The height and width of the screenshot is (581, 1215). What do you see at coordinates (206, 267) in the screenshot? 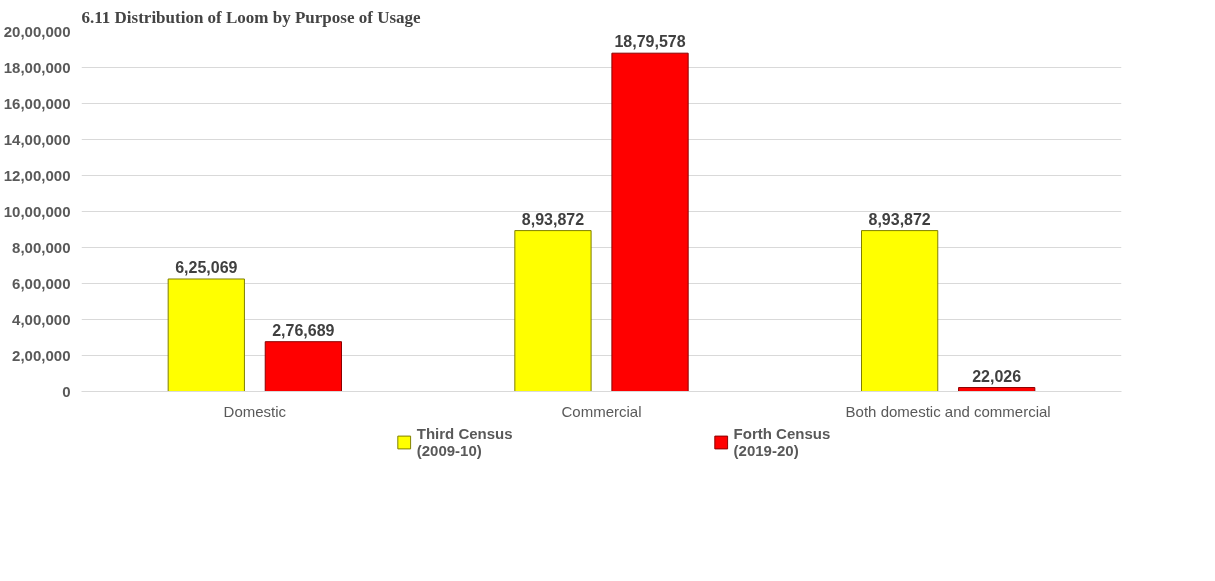
I see `data-label: 6,25,069` at bounding box center [206, 267].